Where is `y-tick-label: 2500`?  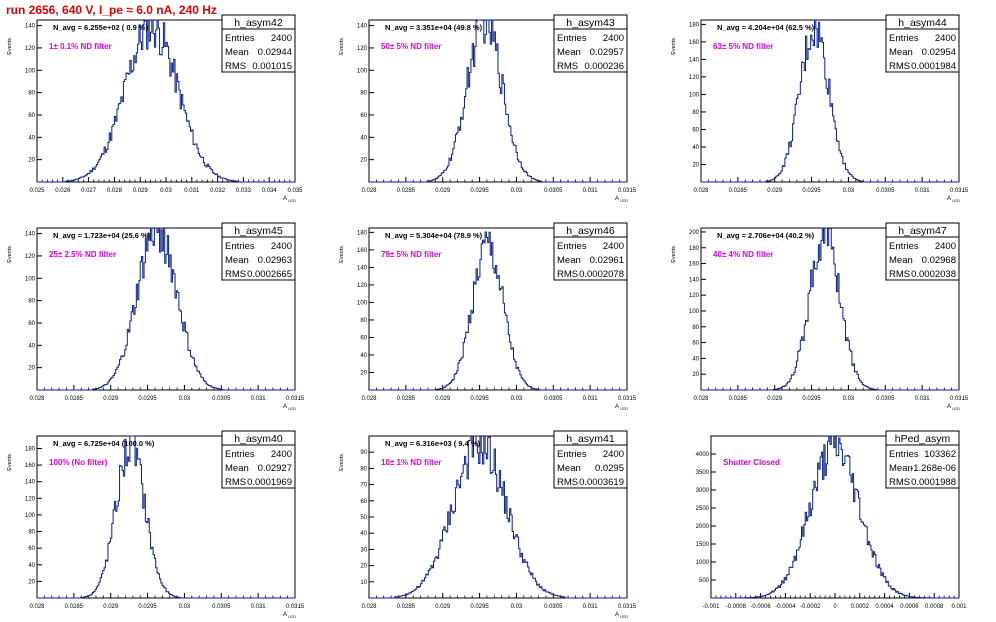 y-tick-label: 2500 is located at coordinates (703, 509).